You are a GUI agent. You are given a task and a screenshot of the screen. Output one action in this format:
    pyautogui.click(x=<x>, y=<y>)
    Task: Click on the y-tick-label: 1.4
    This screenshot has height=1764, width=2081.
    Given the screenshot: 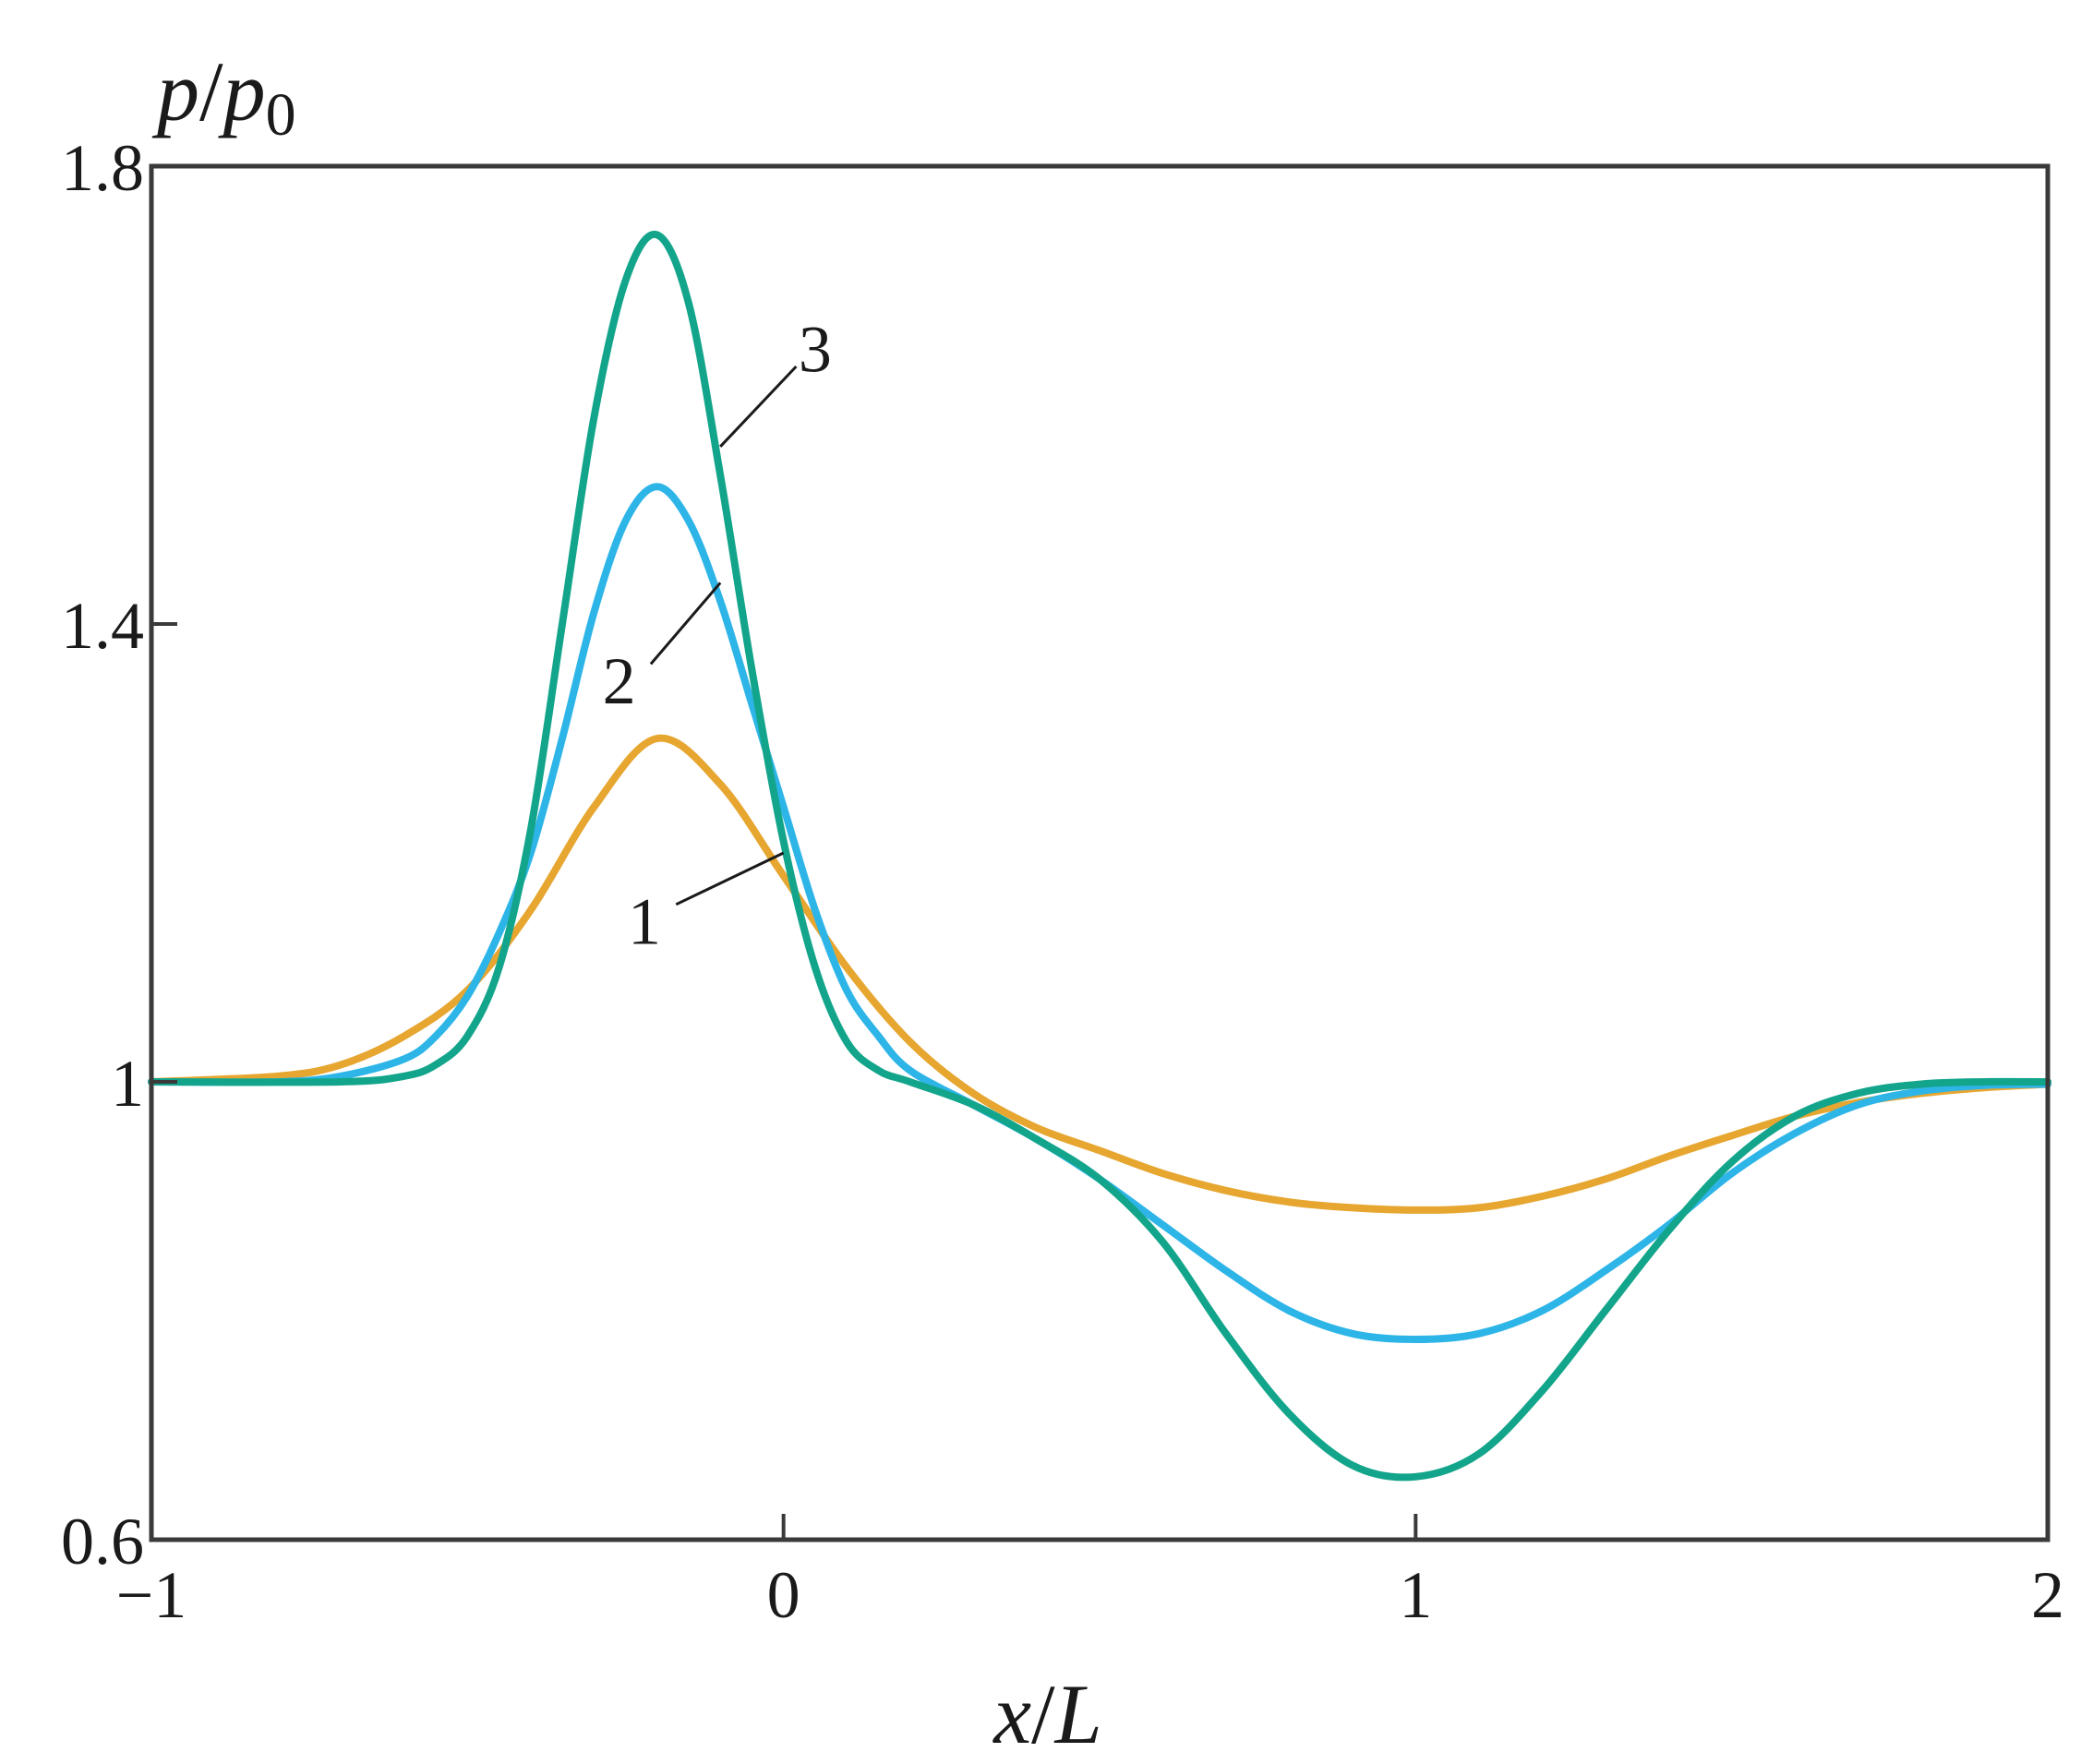 What is the action you would take?
    pyautogui.click(x=102, y=626)
    